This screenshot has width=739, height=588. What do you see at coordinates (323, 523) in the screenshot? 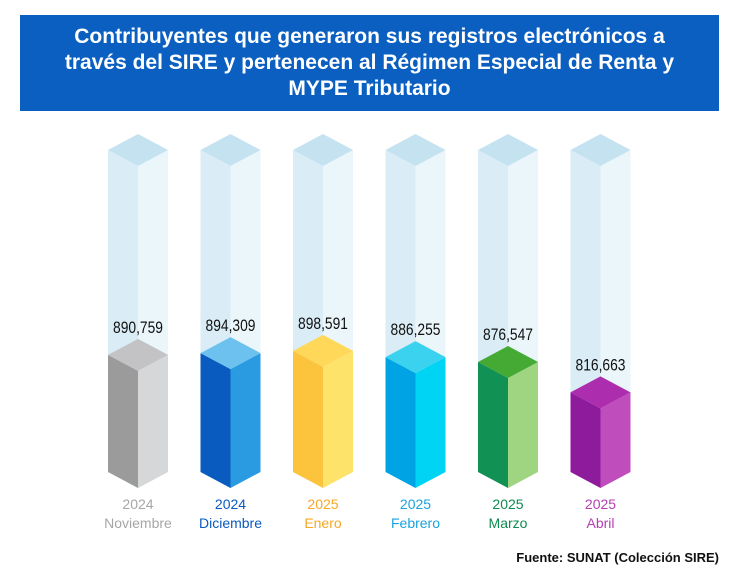
I see `category-month-label: Enero` at bounding box center [323, 523].